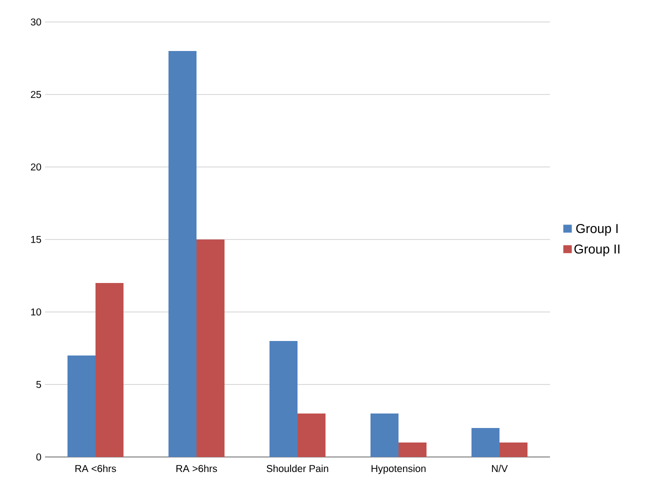 The height and width of the screenshot is (491, 655). Describe the element at coordinates (36, 94) in the screenshot. I see `y-tick-label: 25` at that location.